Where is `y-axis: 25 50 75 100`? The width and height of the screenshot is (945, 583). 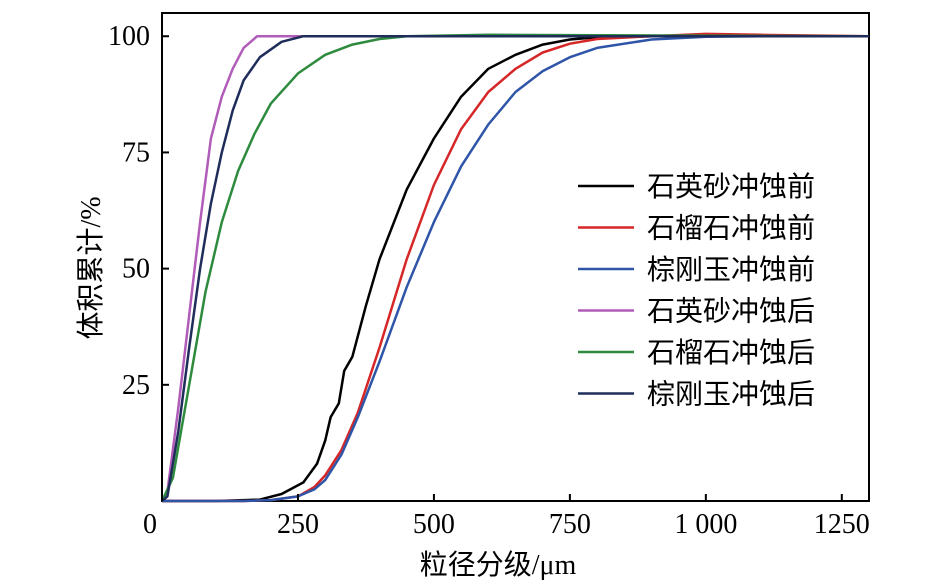
y-axis: 25 50 75 100 is located at coordinates (138, 211).